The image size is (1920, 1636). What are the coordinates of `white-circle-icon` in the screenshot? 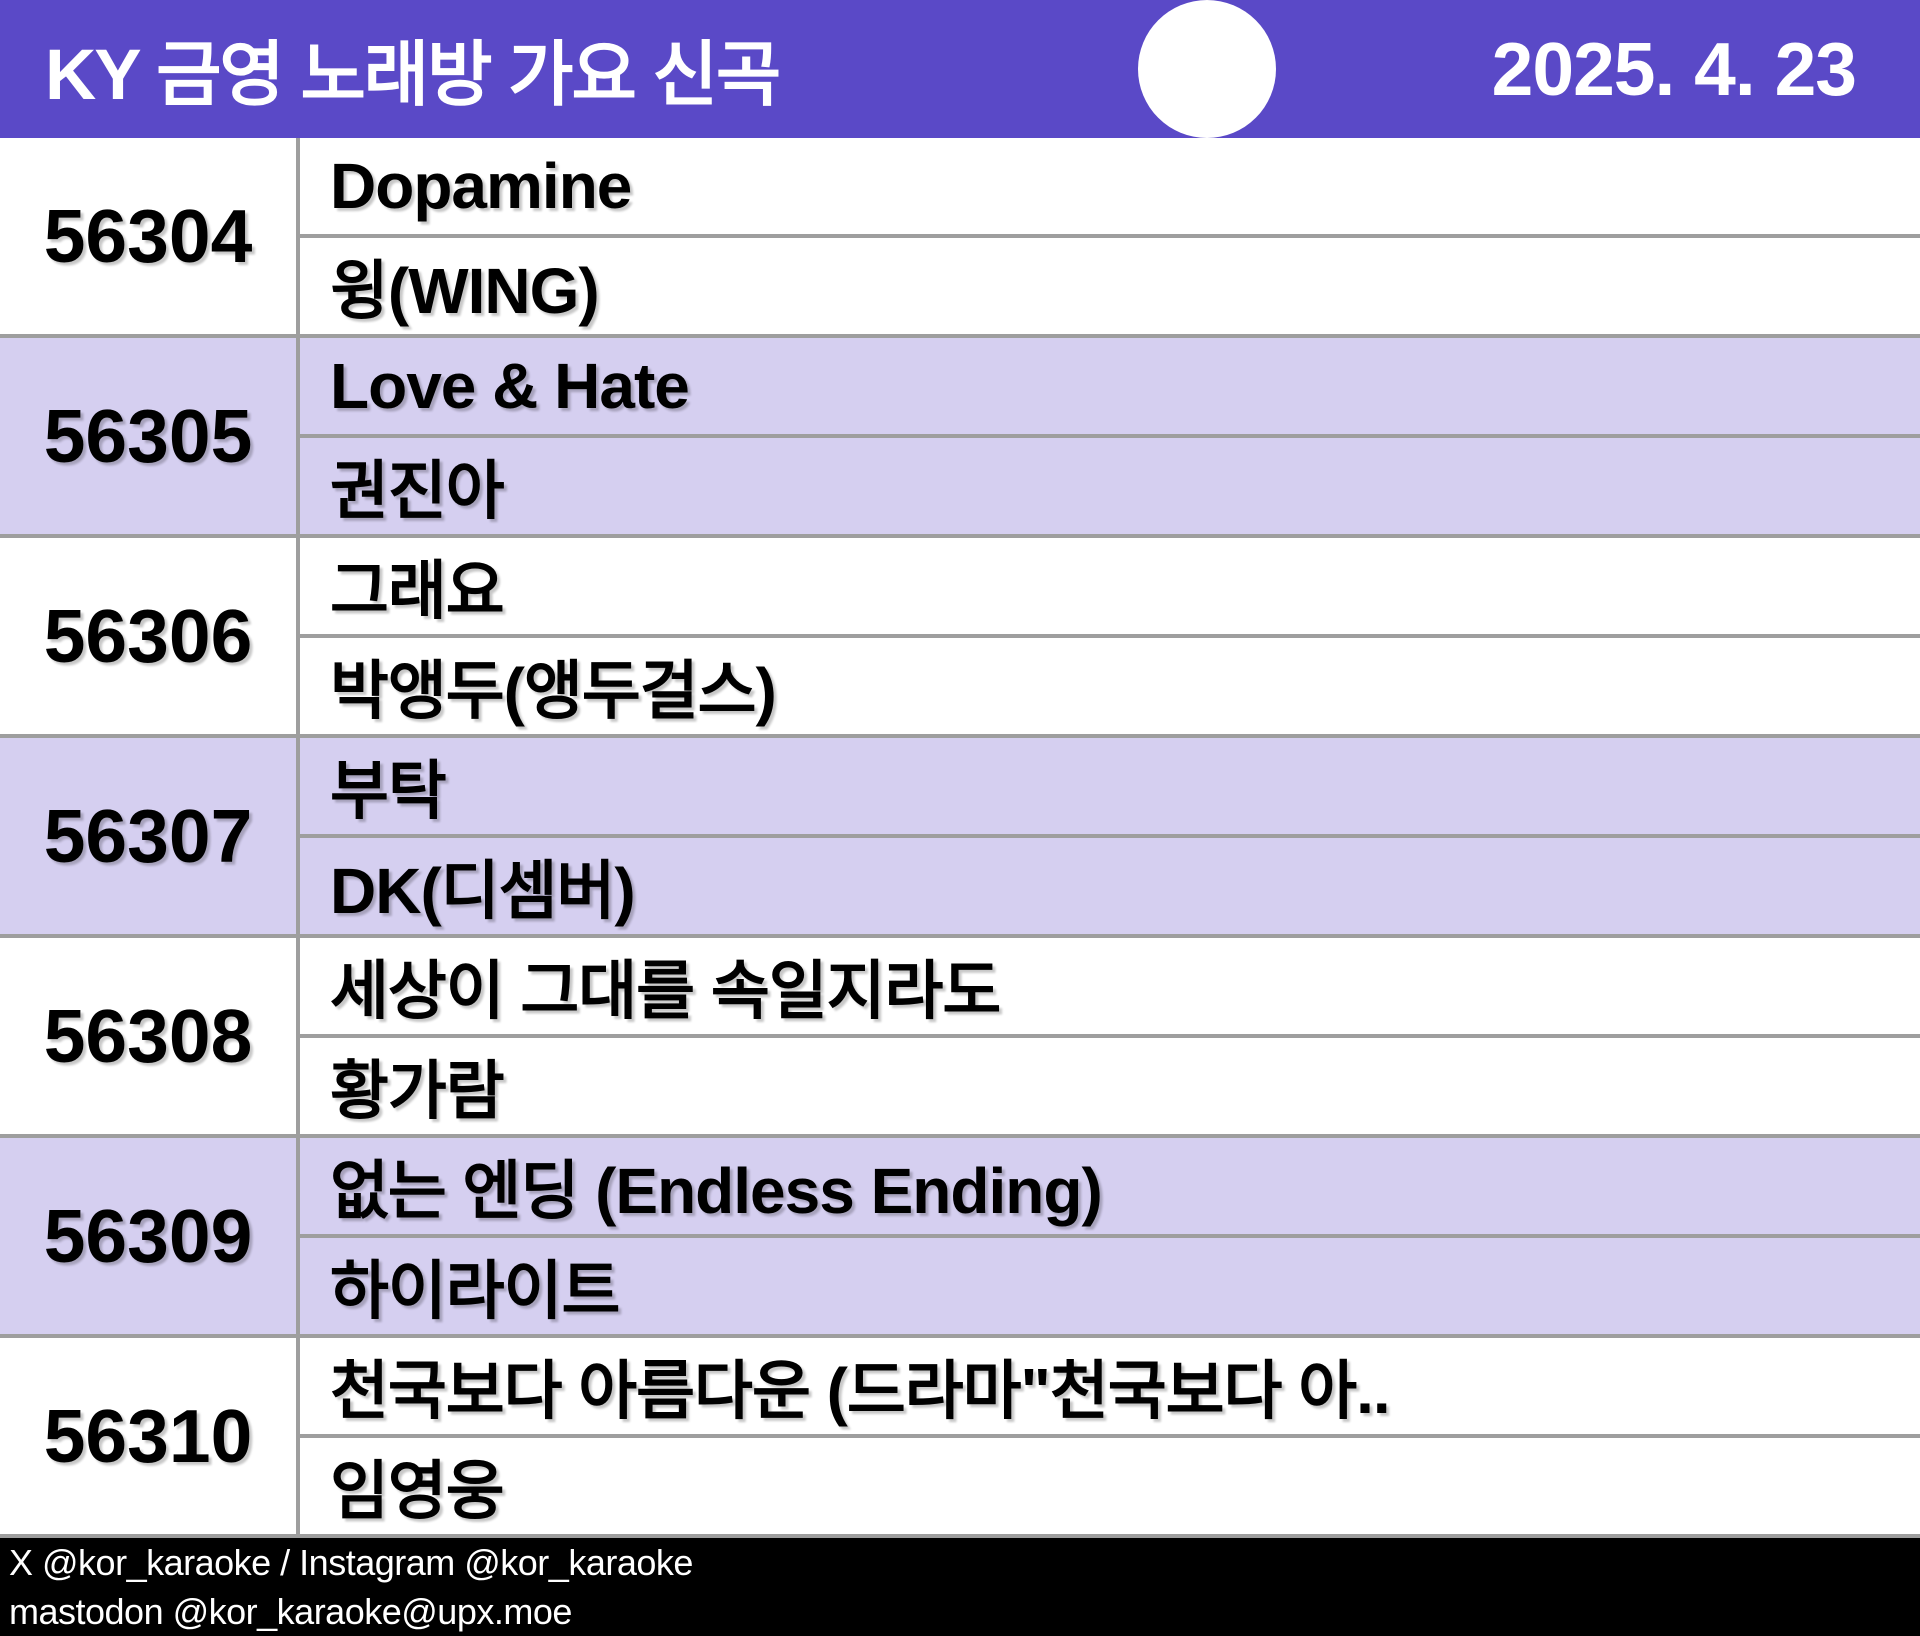 It's located at (1207, 69).